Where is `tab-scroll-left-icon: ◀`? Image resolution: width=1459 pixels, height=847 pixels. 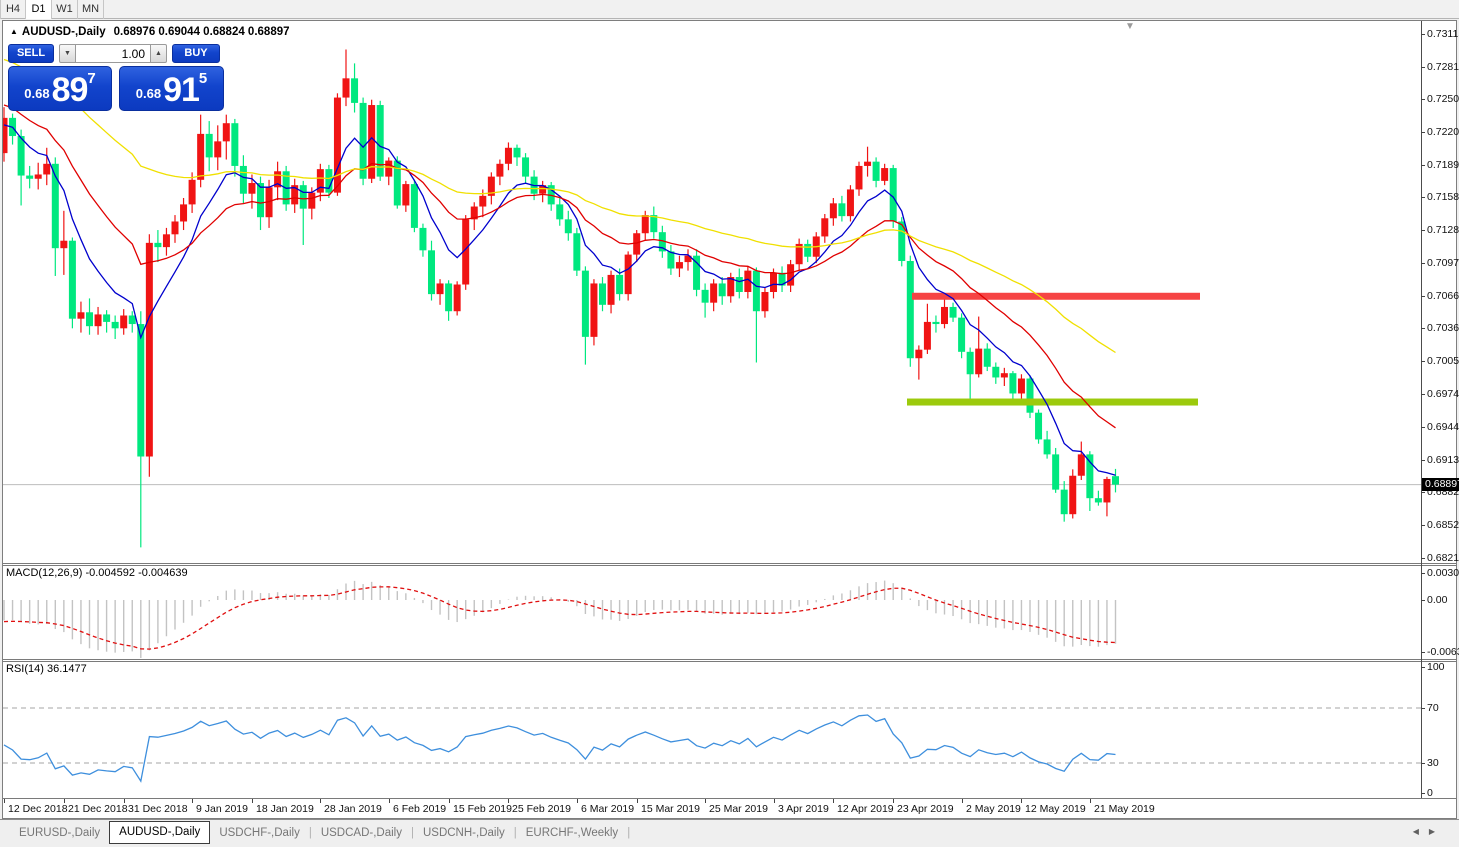
tab-scroll-left-icon: ◀ is located at coordinates (1420, 831).